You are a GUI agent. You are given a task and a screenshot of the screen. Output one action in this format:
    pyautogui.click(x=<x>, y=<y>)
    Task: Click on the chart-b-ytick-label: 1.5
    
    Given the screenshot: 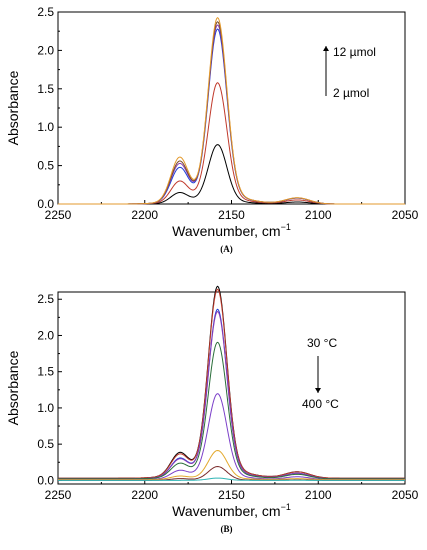 What is the action you would take?
    pyautogui.click(x=45, y=372)
    